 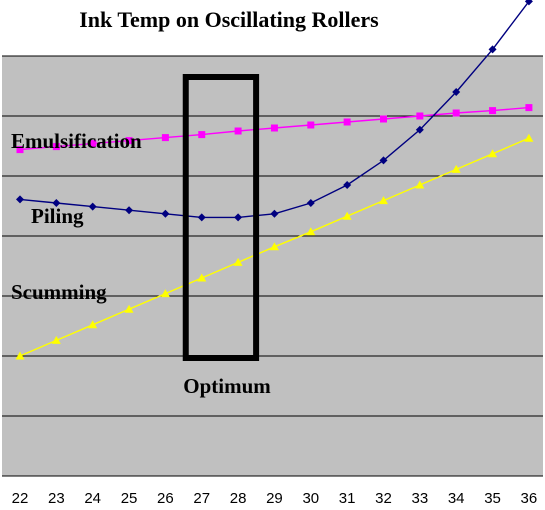 I want to click on x-tick-label: 28, so click(x=238, y=498).